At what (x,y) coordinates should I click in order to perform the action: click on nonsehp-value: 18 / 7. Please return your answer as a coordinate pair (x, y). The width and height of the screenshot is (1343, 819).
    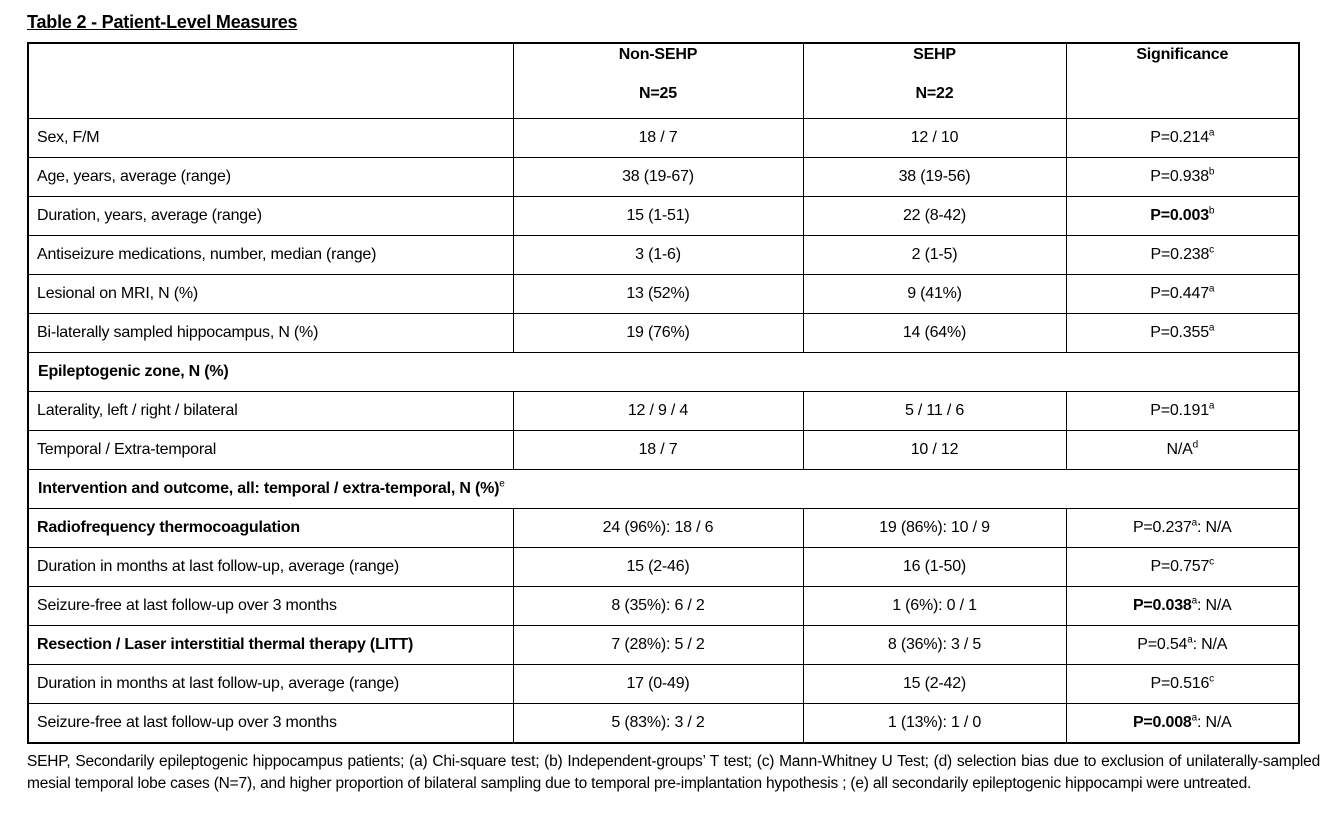
    Looking at the image, I should click on (658, 450).